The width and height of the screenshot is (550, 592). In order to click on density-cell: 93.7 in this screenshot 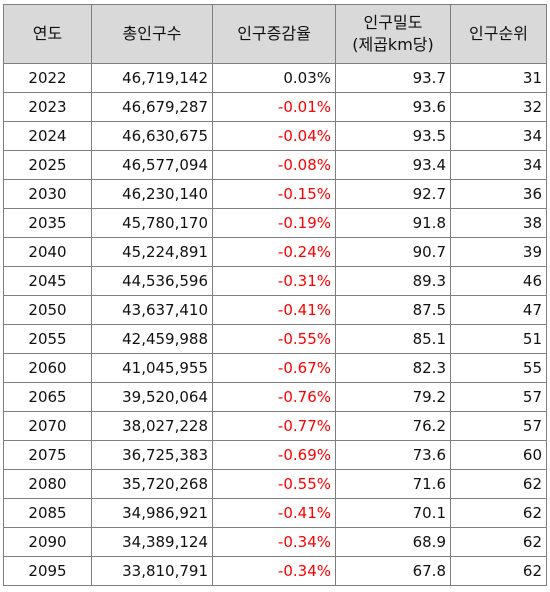, I will do `click(393, 78)`.